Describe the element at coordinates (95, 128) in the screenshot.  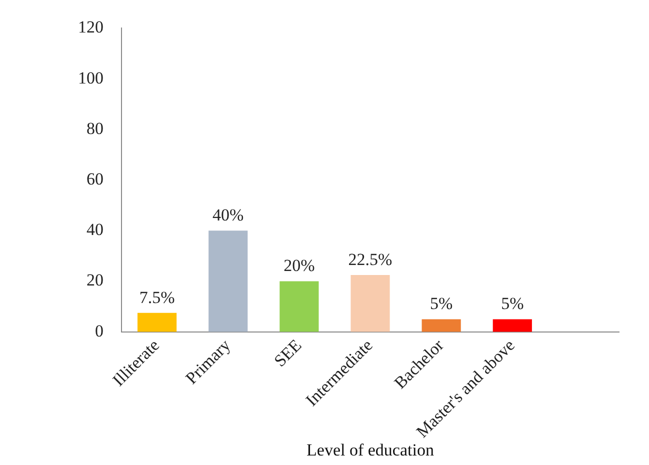
I see `y-tick-label: 80` at that location.